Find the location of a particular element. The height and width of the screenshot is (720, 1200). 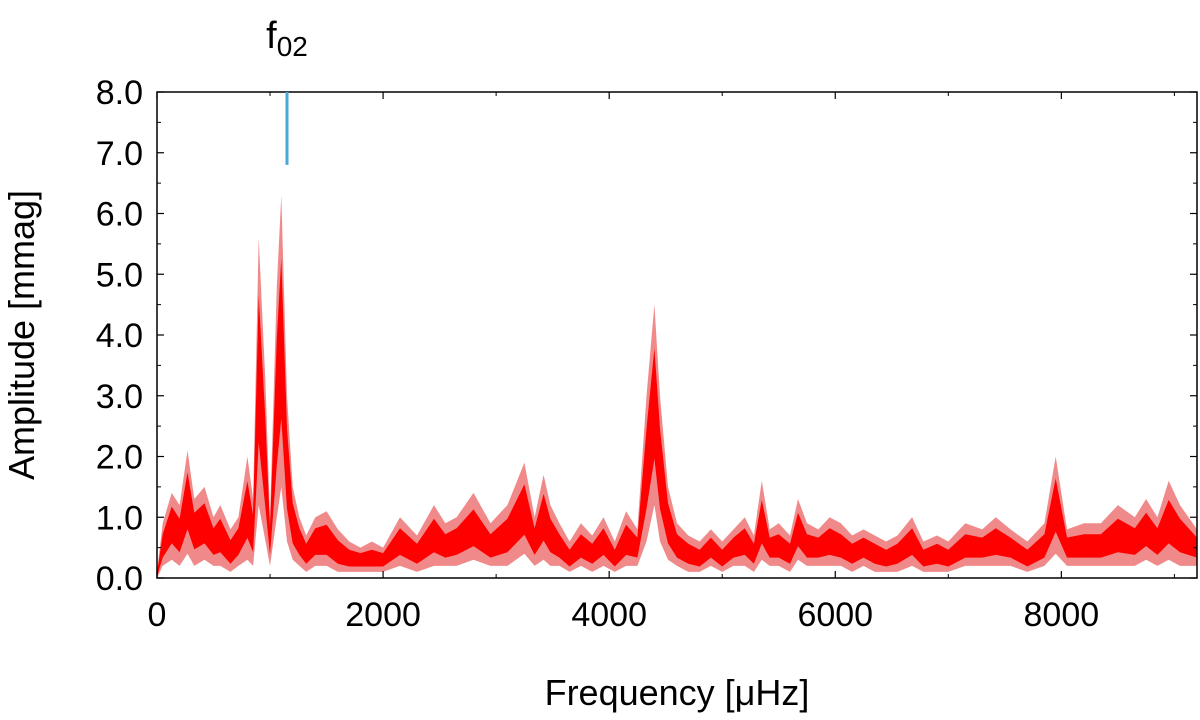

x-tick-label: 6000 is located at coordinates (835, 615).